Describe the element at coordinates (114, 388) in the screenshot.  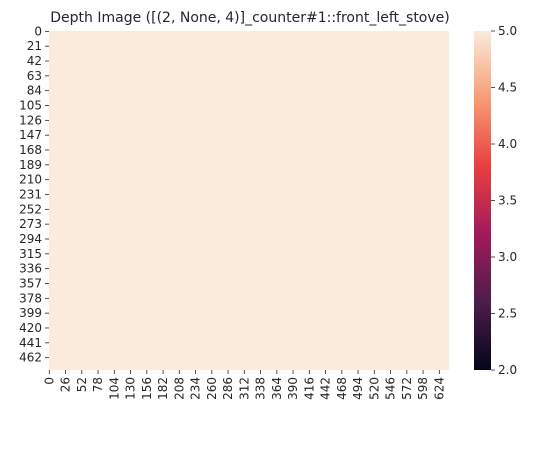
I see `x-tick-label: 104` at that location.